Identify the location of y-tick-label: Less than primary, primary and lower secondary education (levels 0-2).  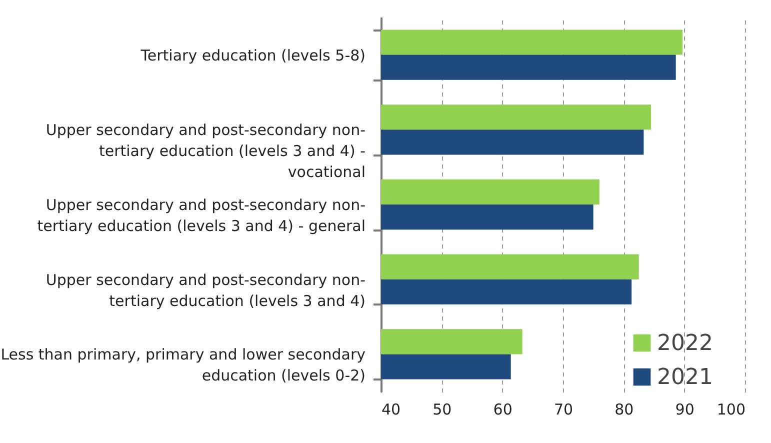
(183, 365).